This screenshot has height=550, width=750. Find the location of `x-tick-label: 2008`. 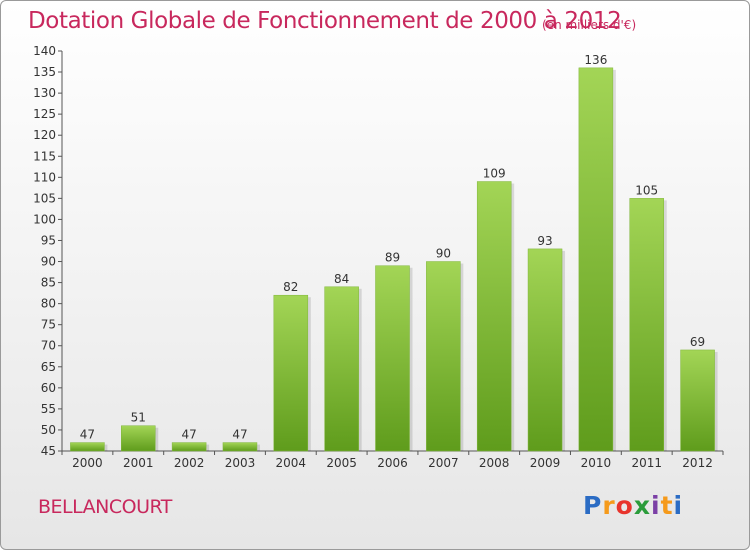

x-tick-label: 2008 is located at coordinates (494, 463).